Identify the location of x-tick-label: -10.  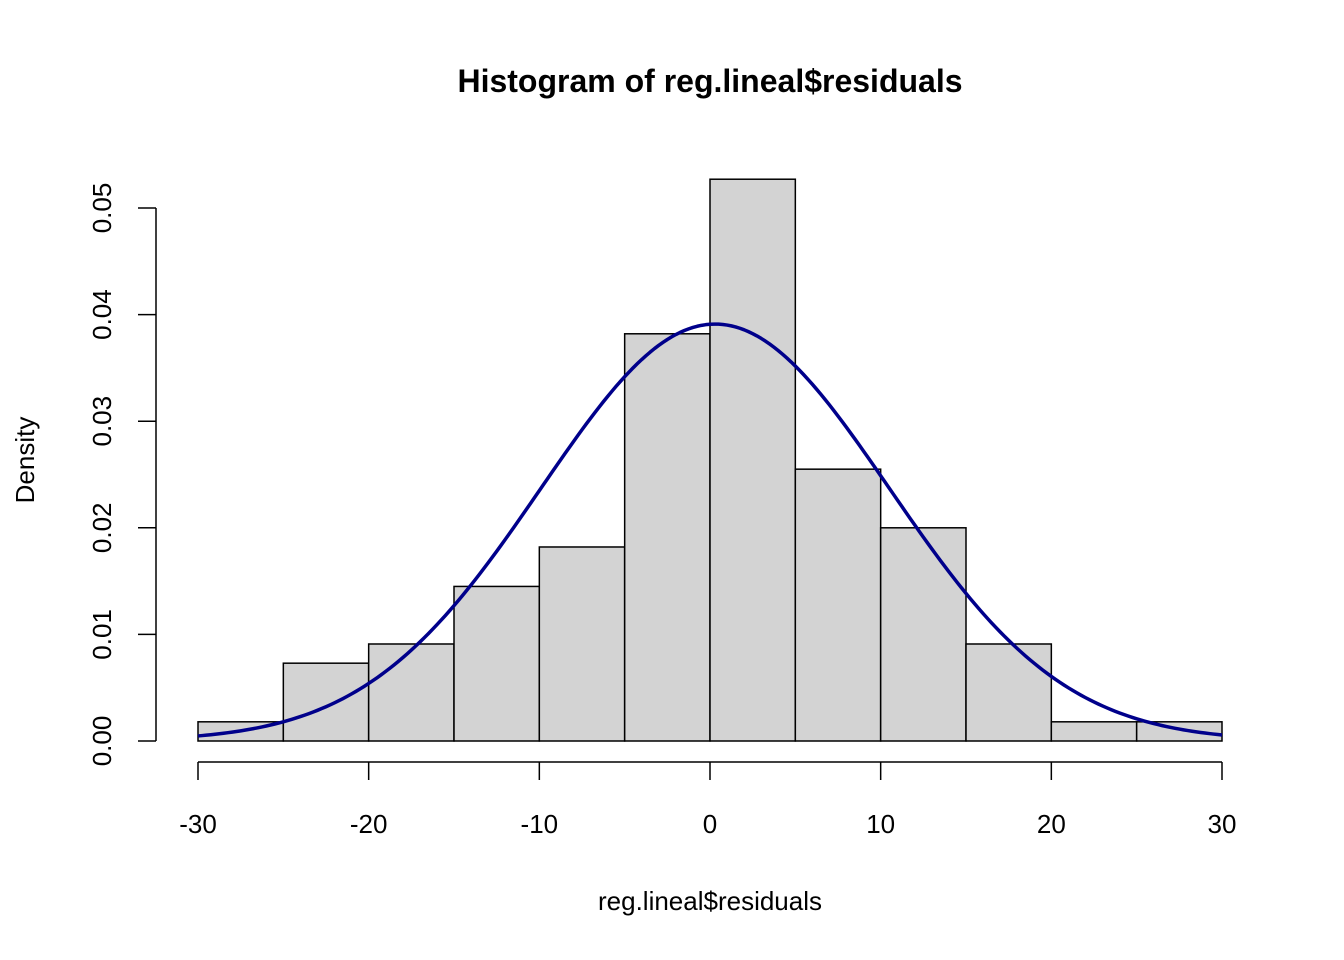
(540, 824).